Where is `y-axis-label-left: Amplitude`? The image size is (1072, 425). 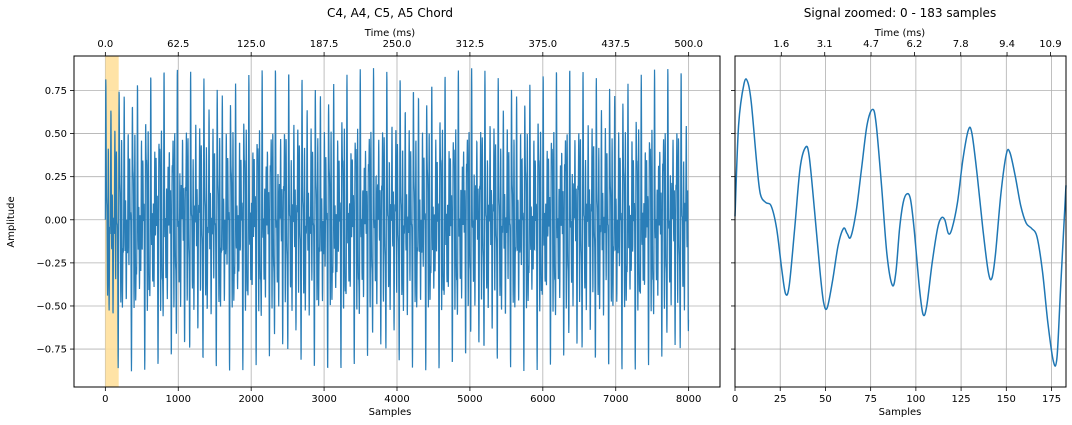
y-axis-label-left: Amplitude is located at coordinates (11, 221).